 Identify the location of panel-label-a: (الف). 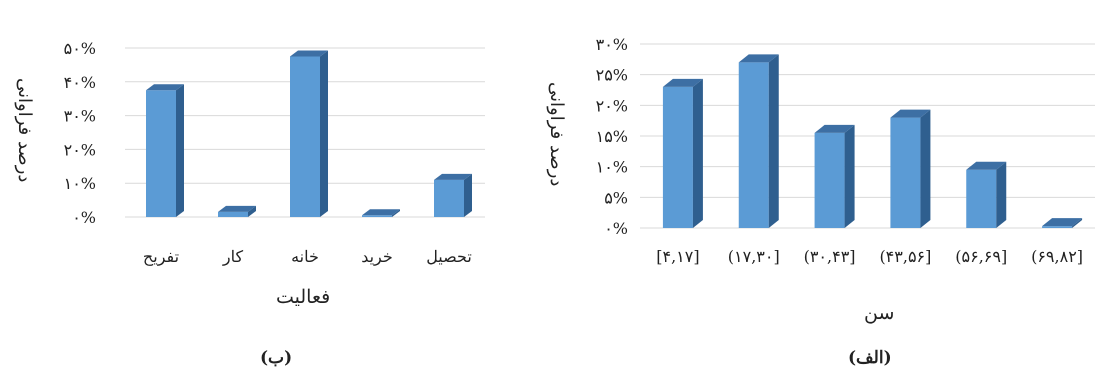
(870, 358).